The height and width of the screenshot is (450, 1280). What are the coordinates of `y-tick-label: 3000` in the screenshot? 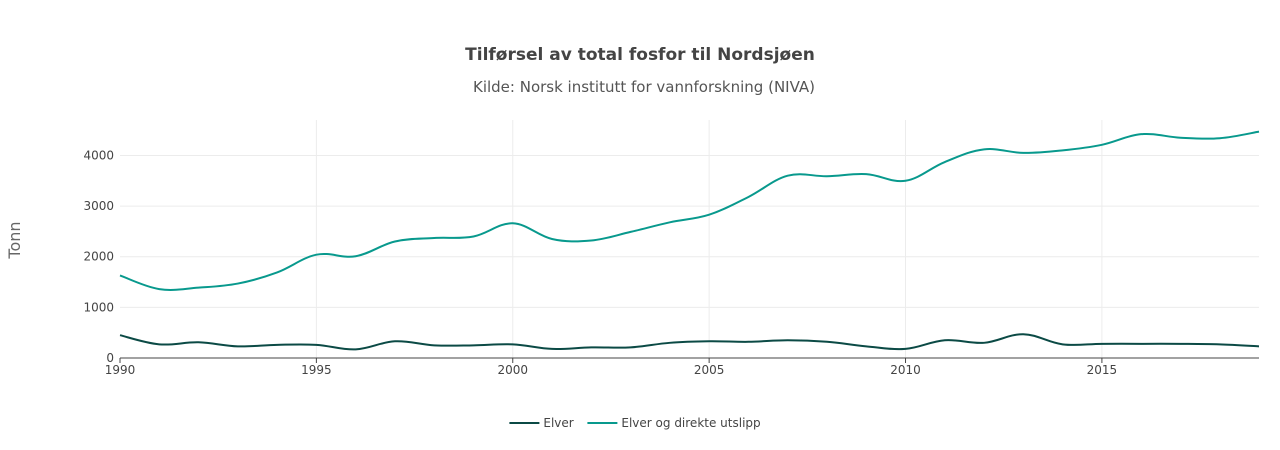 It's located at (98, 206).